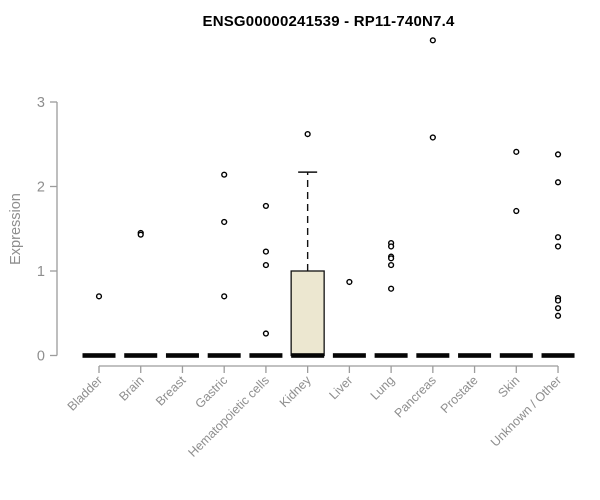 Image resolution: width=600 pixels, height=500 pixels. What do you see at coordinates (41, 357) in the screenshot?
I see `y-tick-label: 0` at bounding box center [41, 357].